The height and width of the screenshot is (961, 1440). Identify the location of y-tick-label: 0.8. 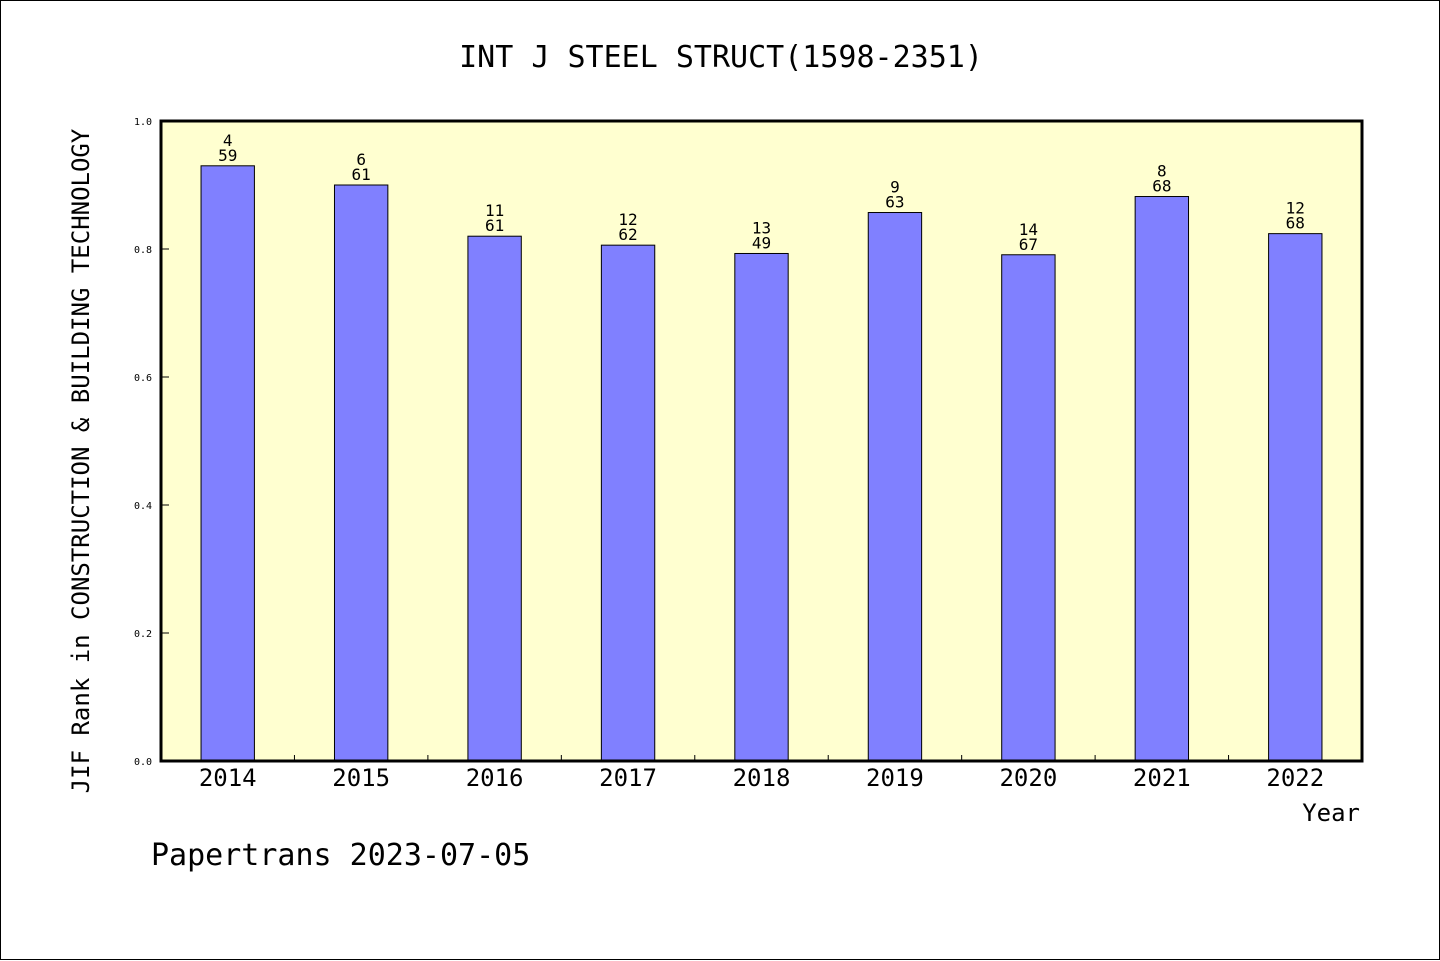
(143, 250).